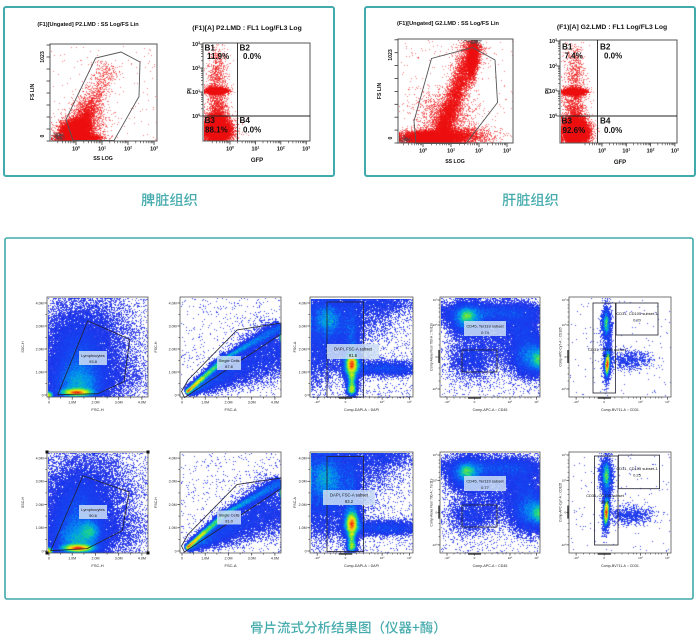 The image size is (700, 642). What do you see at coordinates (216, 130) in the screenshot?
I see `svg-text: 88.1%` at bounding box center [216, 130].